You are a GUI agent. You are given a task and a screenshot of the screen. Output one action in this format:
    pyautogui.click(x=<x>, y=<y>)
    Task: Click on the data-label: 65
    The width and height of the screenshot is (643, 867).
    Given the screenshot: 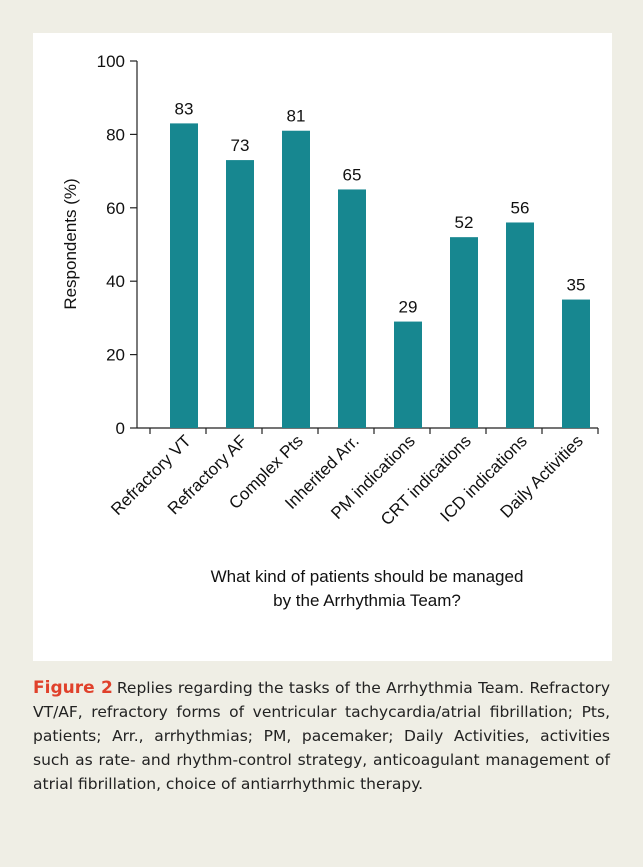 What is the action you would take?
    pyautogui.click(x=352, y=174)
    